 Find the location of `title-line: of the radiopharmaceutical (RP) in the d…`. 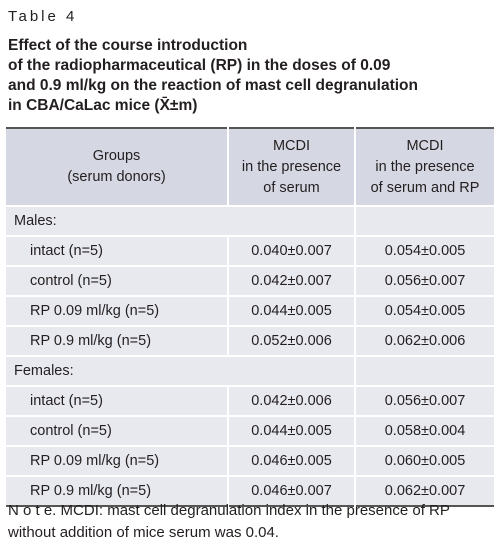

title-line: of the radiopharmaceutical (RP) in the d… is located at coordinates (199, 65).